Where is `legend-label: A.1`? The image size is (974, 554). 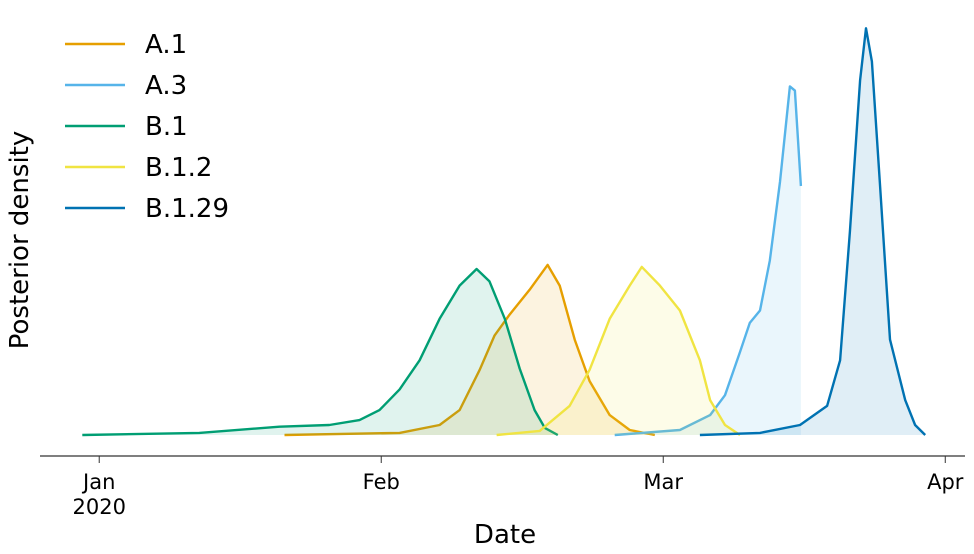
legend-label: A.1 is located at coordinates (166, 45).